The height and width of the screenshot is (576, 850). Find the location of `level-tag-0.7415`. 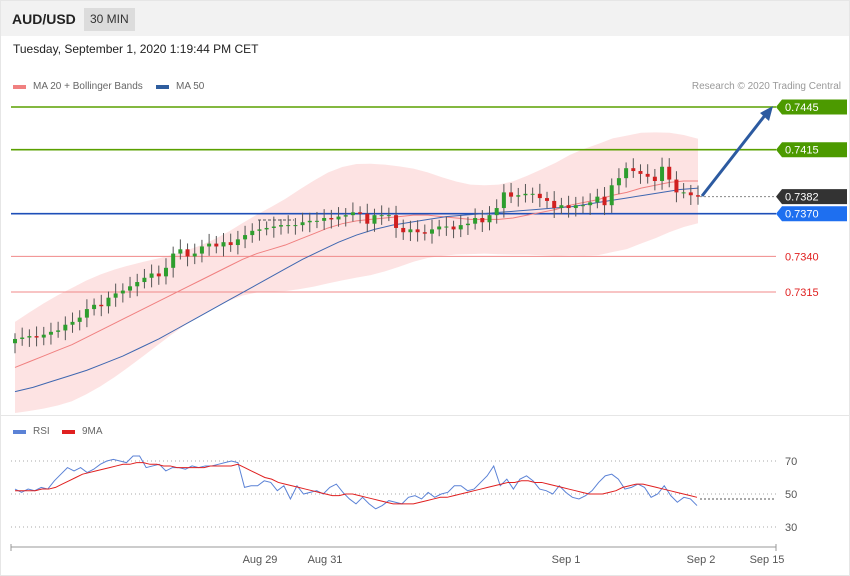

level-tag-0.7415 is located at coordinates (811, 150).